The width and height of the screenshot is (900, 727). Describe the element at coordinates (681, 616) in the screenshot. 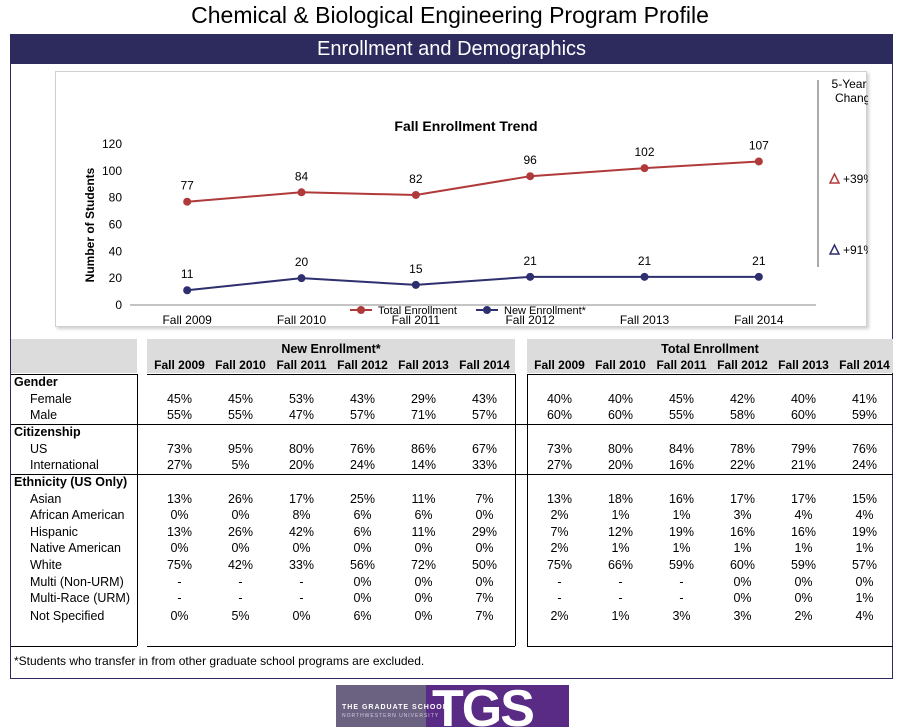

I see `total-cell: 3%` at that location.